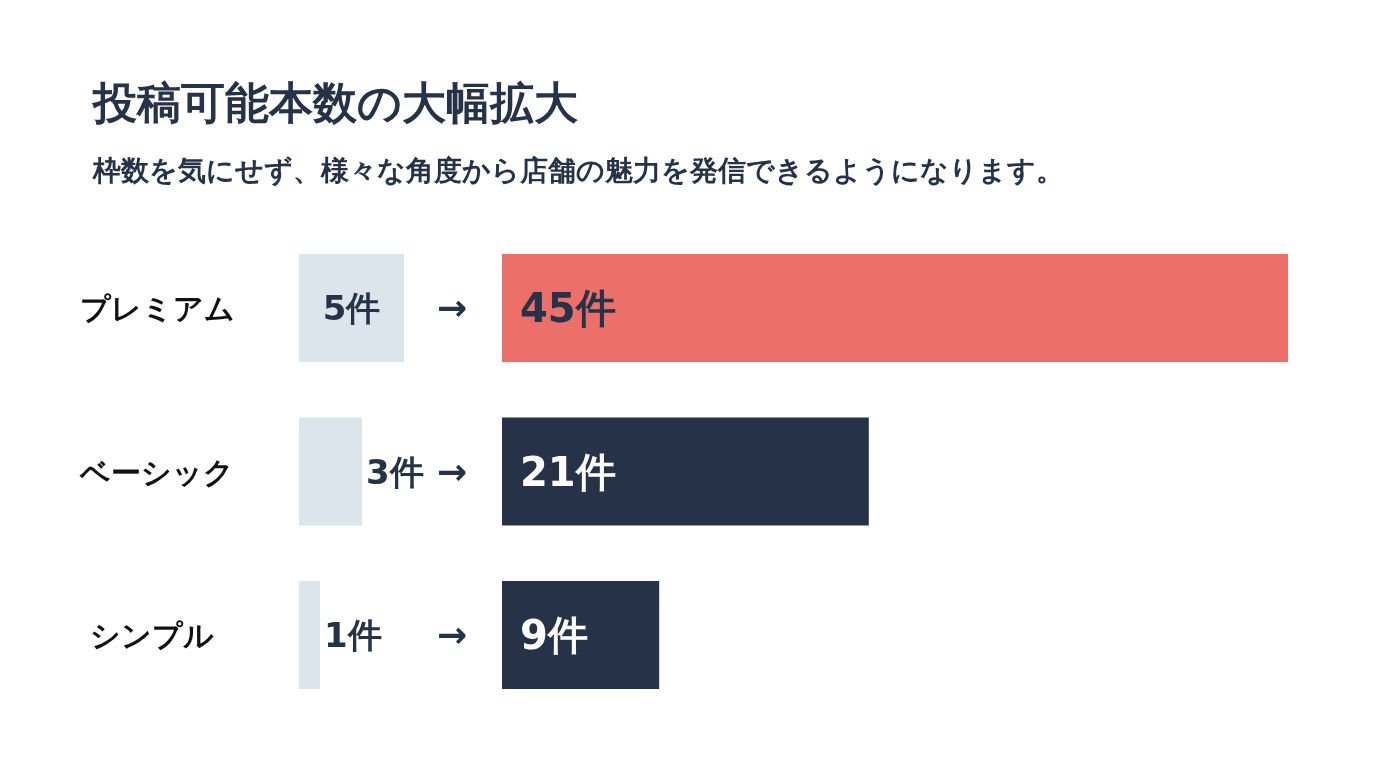 This screenshot has width=1380, height=777. What do you see at coordinates (351, 308) in the screenshot?
I see `data-label: 5件` at bounding box center [351, 308].